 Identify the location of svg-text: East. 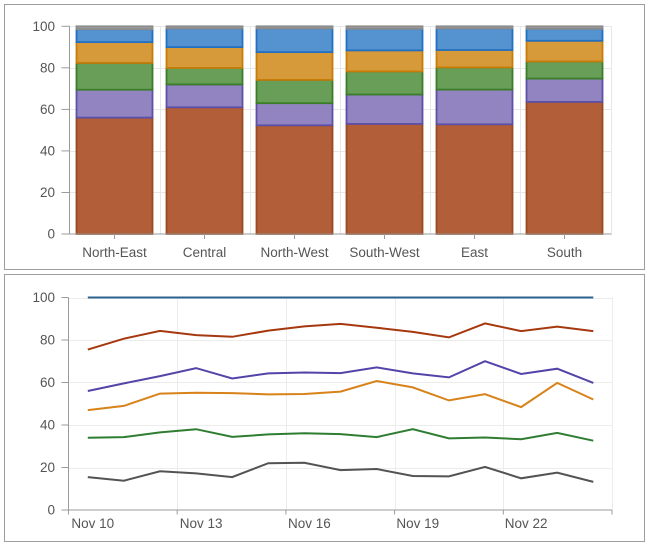
(474, 252).